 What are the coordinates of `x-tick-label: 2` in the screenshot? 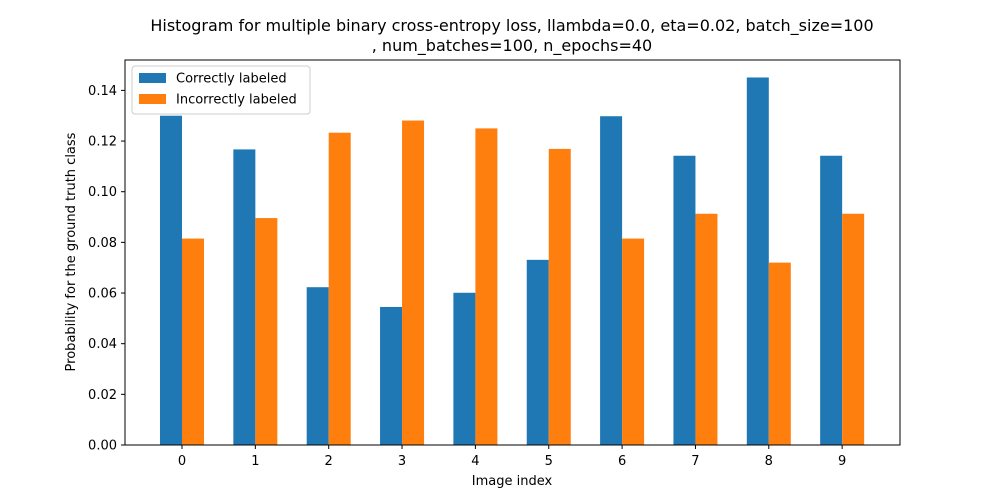 It's located at (329, 461).